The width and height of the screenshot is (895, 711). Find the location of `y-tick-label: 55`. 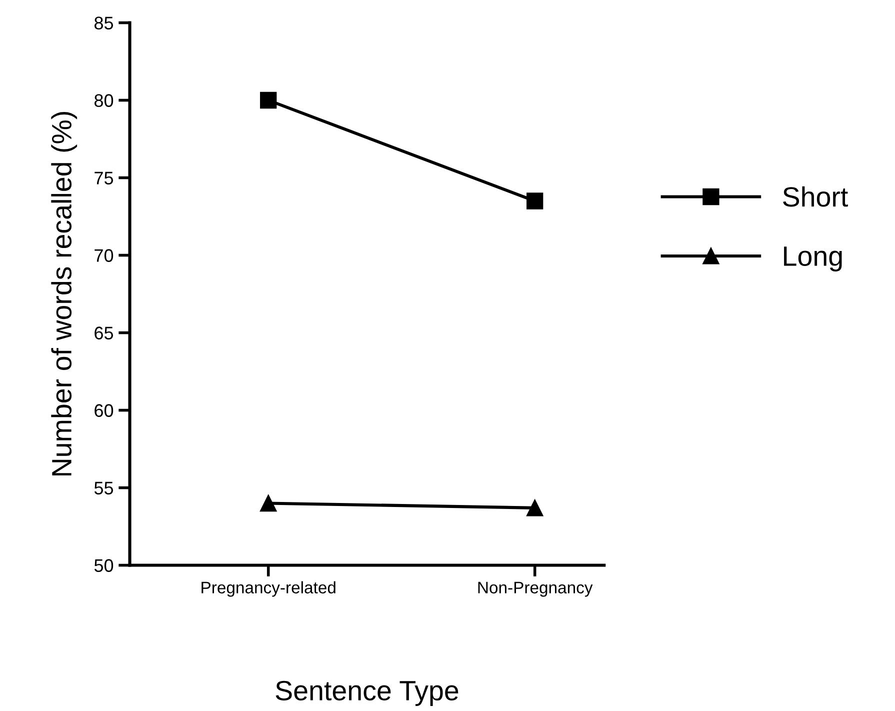

y-tick-label: 55 is located at coordinates (104, 488).